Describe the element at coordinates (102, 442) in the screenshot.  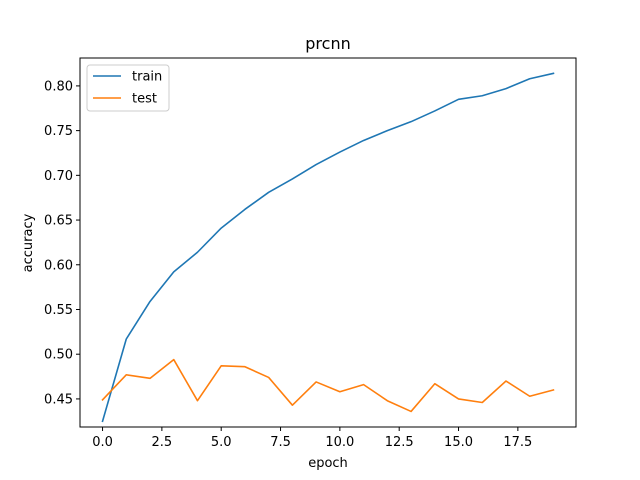
I see `x-tick-label: 0.0` at that location.